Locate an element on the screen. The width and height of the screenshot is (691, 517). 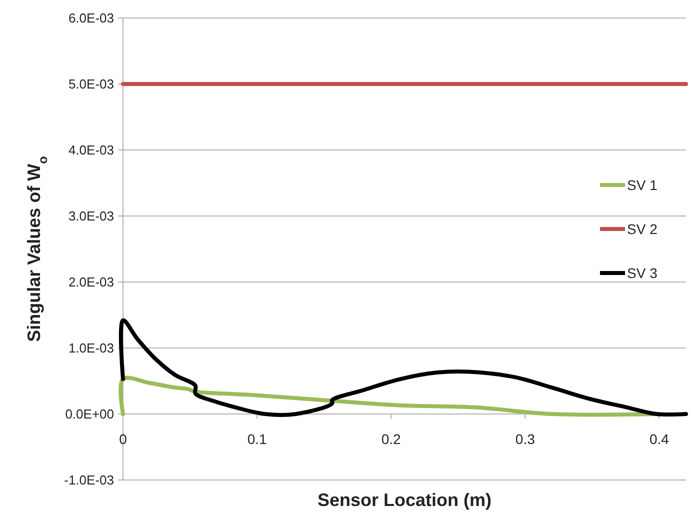
y-tick-label: 1.0E-03 is located at coordinates (91, 348).